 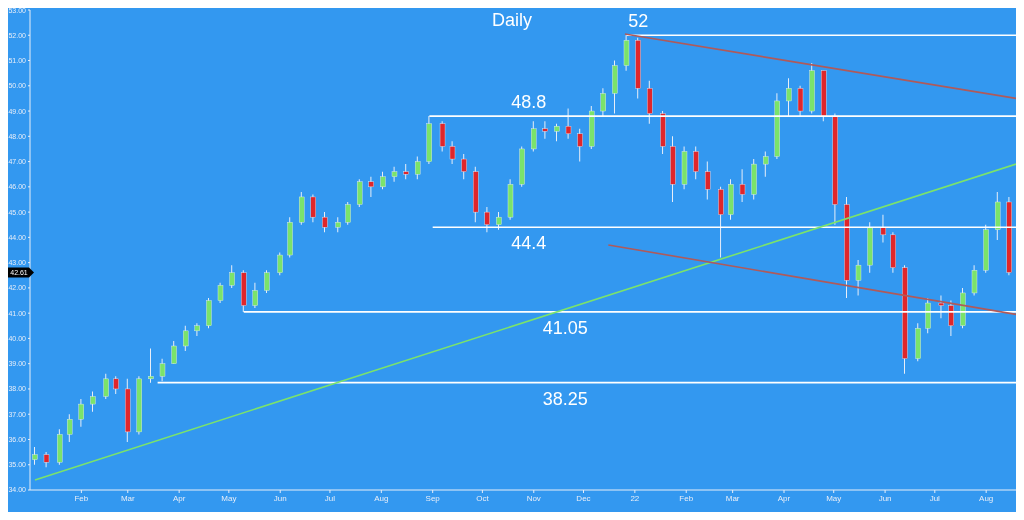 What do you see at coordinates (511, 20) in the screenshot?
I see `chart-title: Daily` at bounding box center [511, 20].